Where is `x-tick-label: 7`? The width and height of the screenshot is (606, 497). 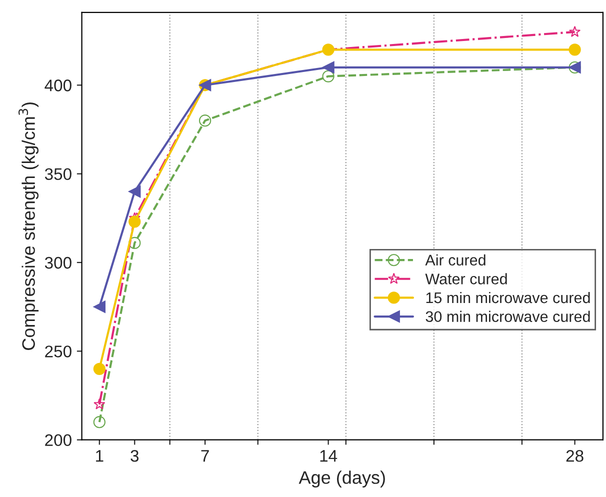 x-tick-label: 7 is located at coordinates (205, 456).